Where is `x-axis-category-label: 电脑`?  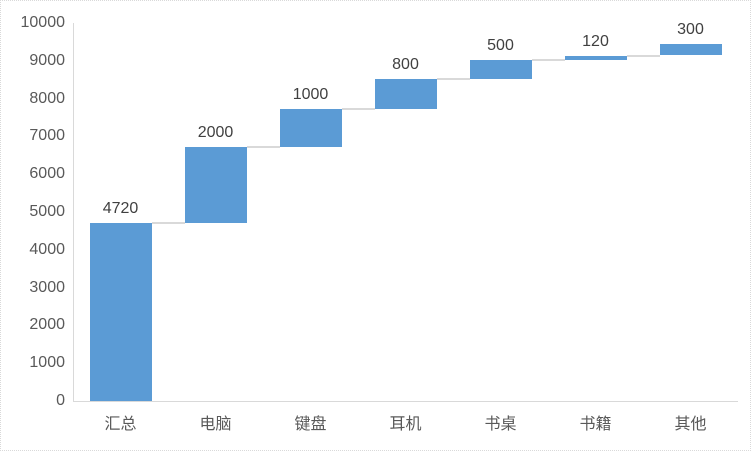
x-axis-category-label: 电脑 is located at coordinates (215, 424).